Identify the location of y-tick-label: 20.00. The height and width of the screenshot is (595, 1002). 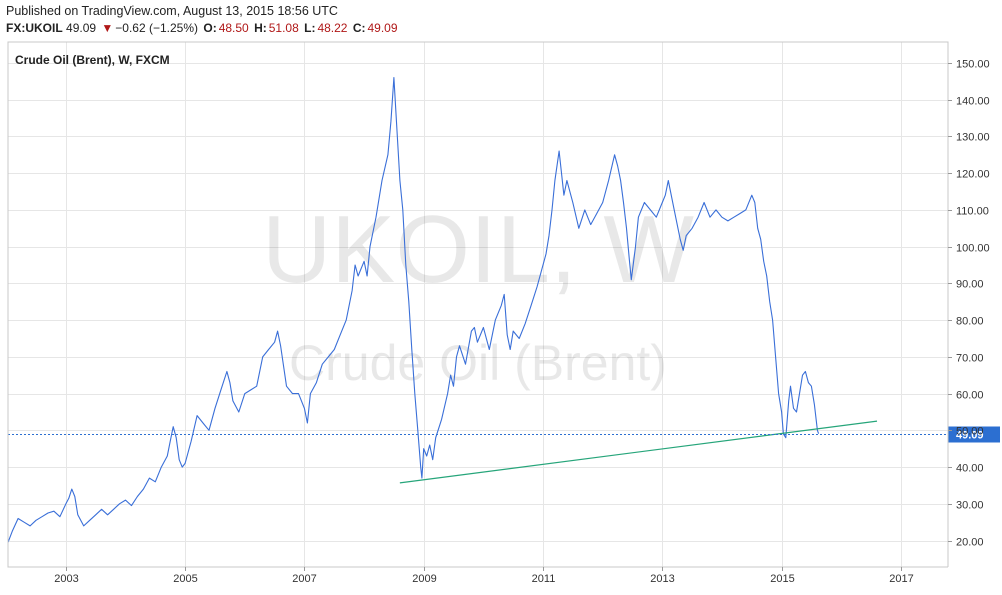
(970, 543).